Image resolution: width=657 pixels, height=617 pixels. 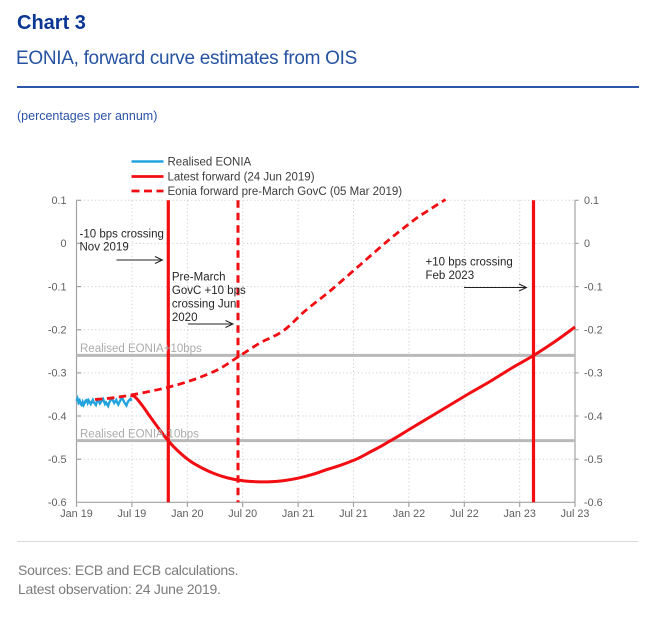 What do you see at coordinates (131, 514) in the screenshot?
I see `svg-text: Jul 19` at bounding box center [131, 514].